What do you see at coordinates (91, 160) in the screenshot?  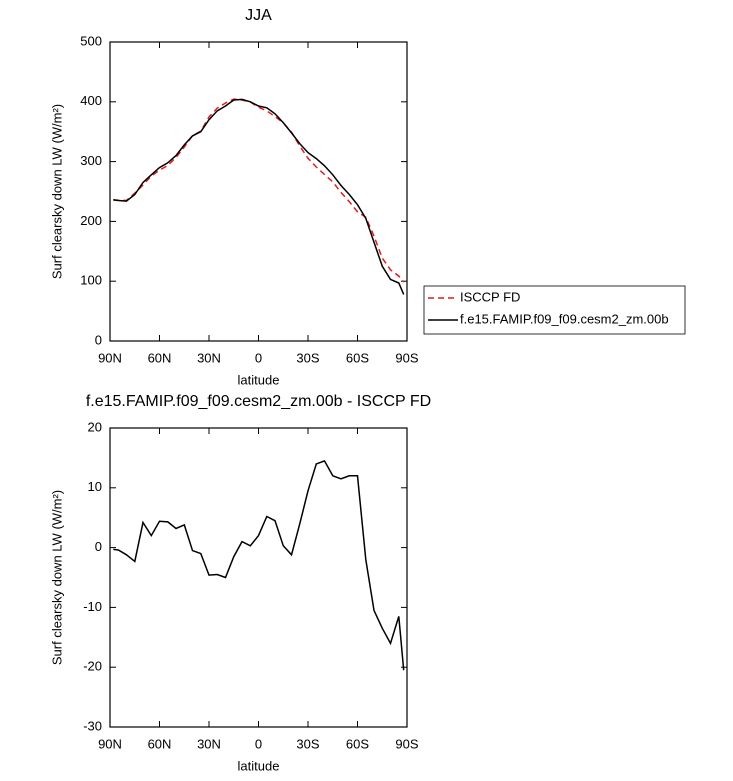 I see `y-tick-label: 300` at bounding box center [91, 160].